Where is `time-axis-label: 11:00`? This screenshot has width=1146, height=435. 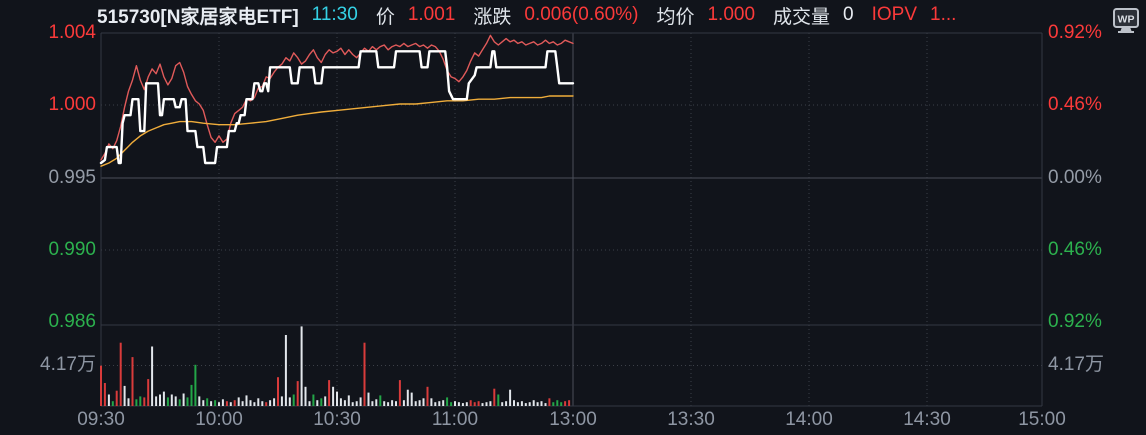
time-axis-label: 11:00 is located at coordinates (455, 419).